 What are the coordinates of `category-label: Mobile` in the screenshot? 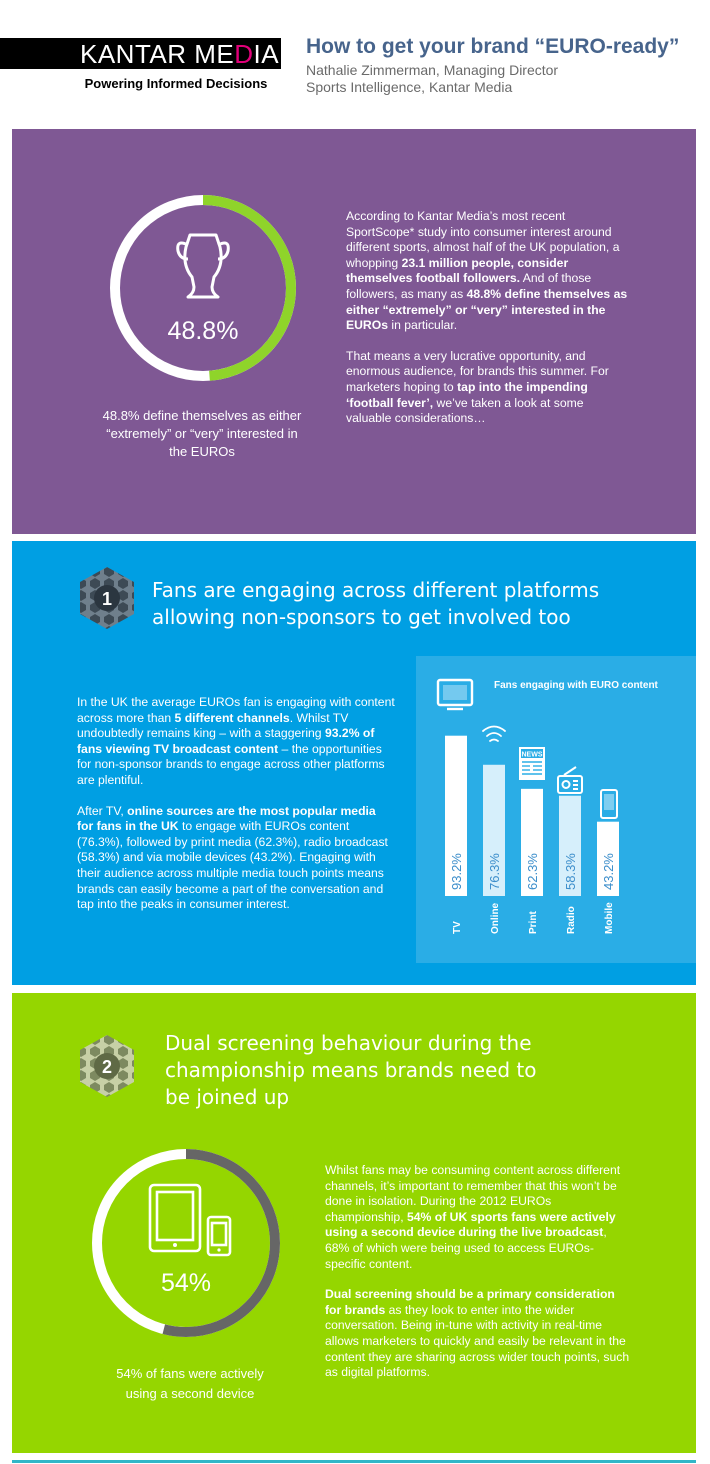 It's located at (609, 918).